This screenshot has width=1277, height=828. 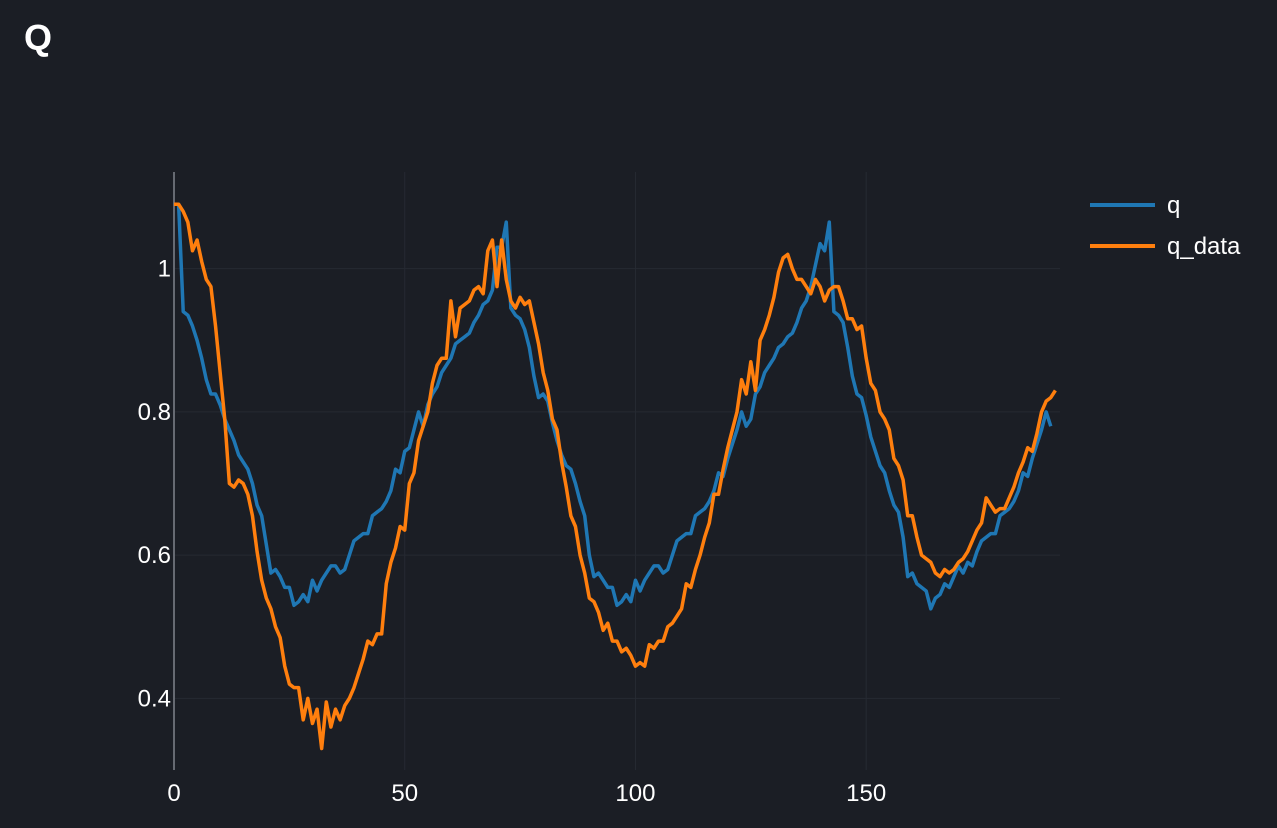 What do you see at coordinates (404, 793) in the screenshot?
I see `x-tick-label: 50` at bounding box center [404, 793].